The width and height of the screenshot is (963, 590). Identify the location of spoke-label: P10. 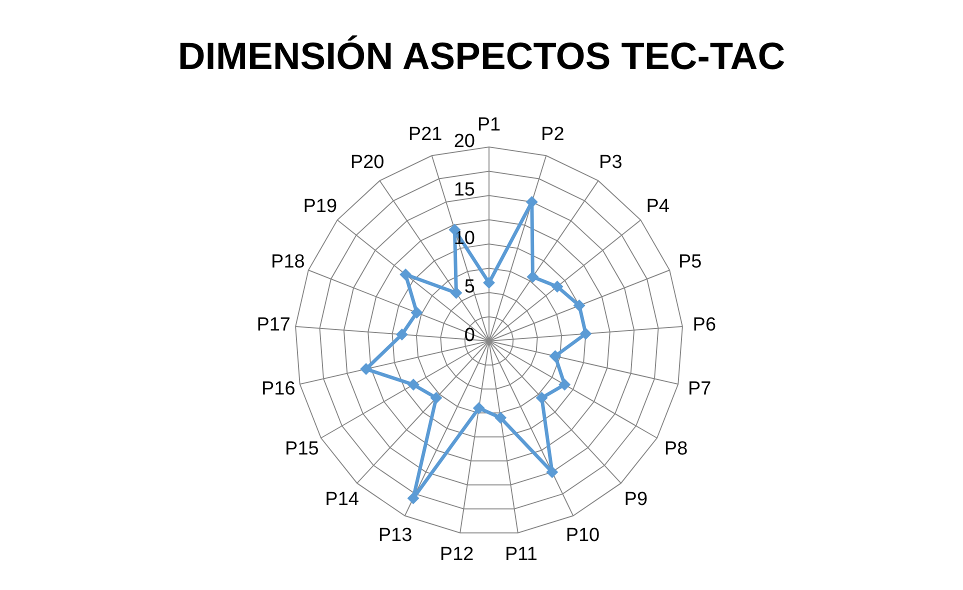
(583, 535).